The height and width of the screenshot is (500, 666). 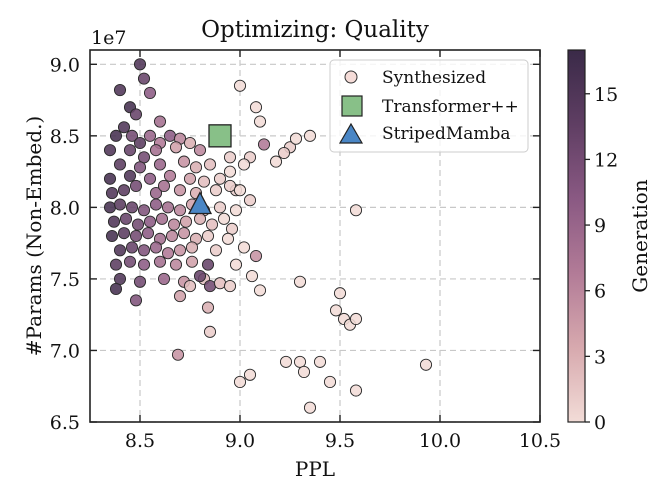 What do you see at coordinates (240, 441) in the screenshot?
I see `x-tick-label: 9.0` at bounding box center [240, 441].